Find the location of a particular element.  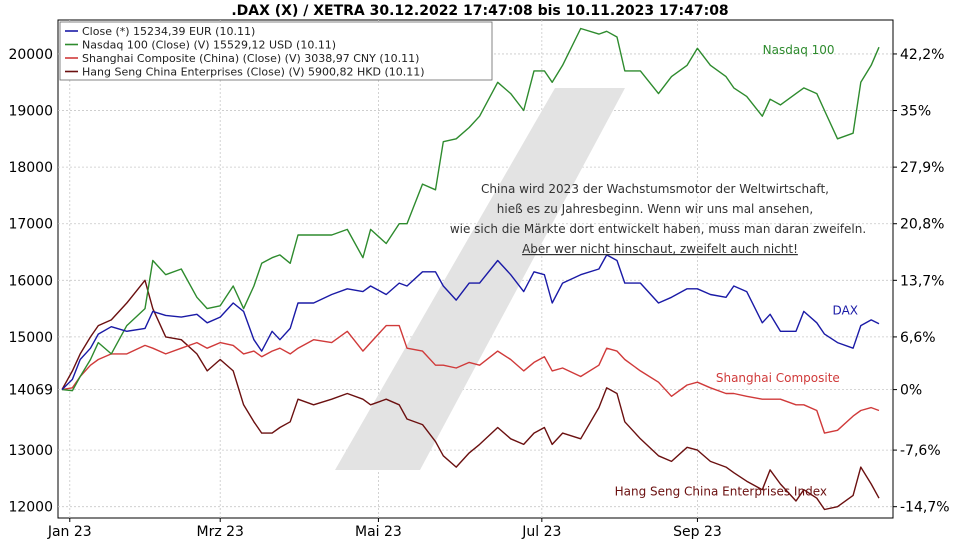

y-tick-label-right: 20,8% is located at coordinates (922, 225).